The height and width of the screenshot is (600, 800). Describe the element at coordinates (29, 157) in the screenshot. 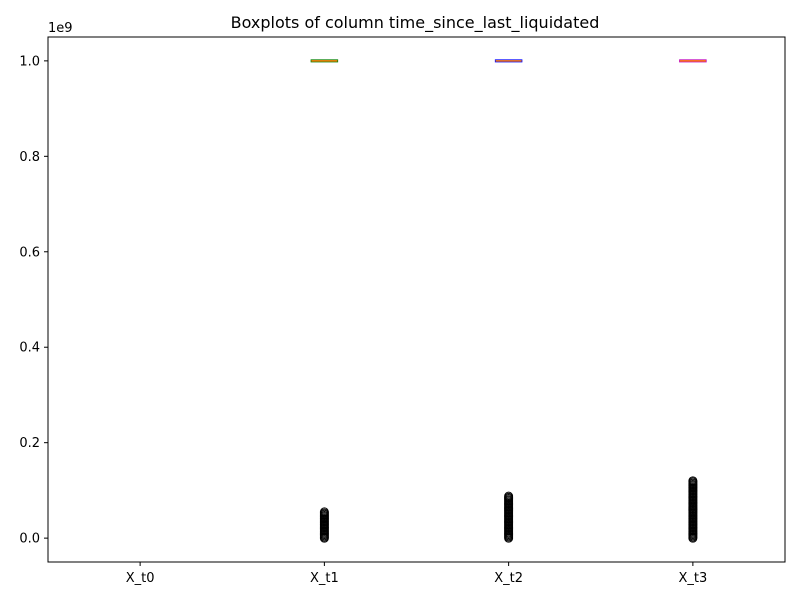

I see `y-tick-label-4: 0.8` at that location.